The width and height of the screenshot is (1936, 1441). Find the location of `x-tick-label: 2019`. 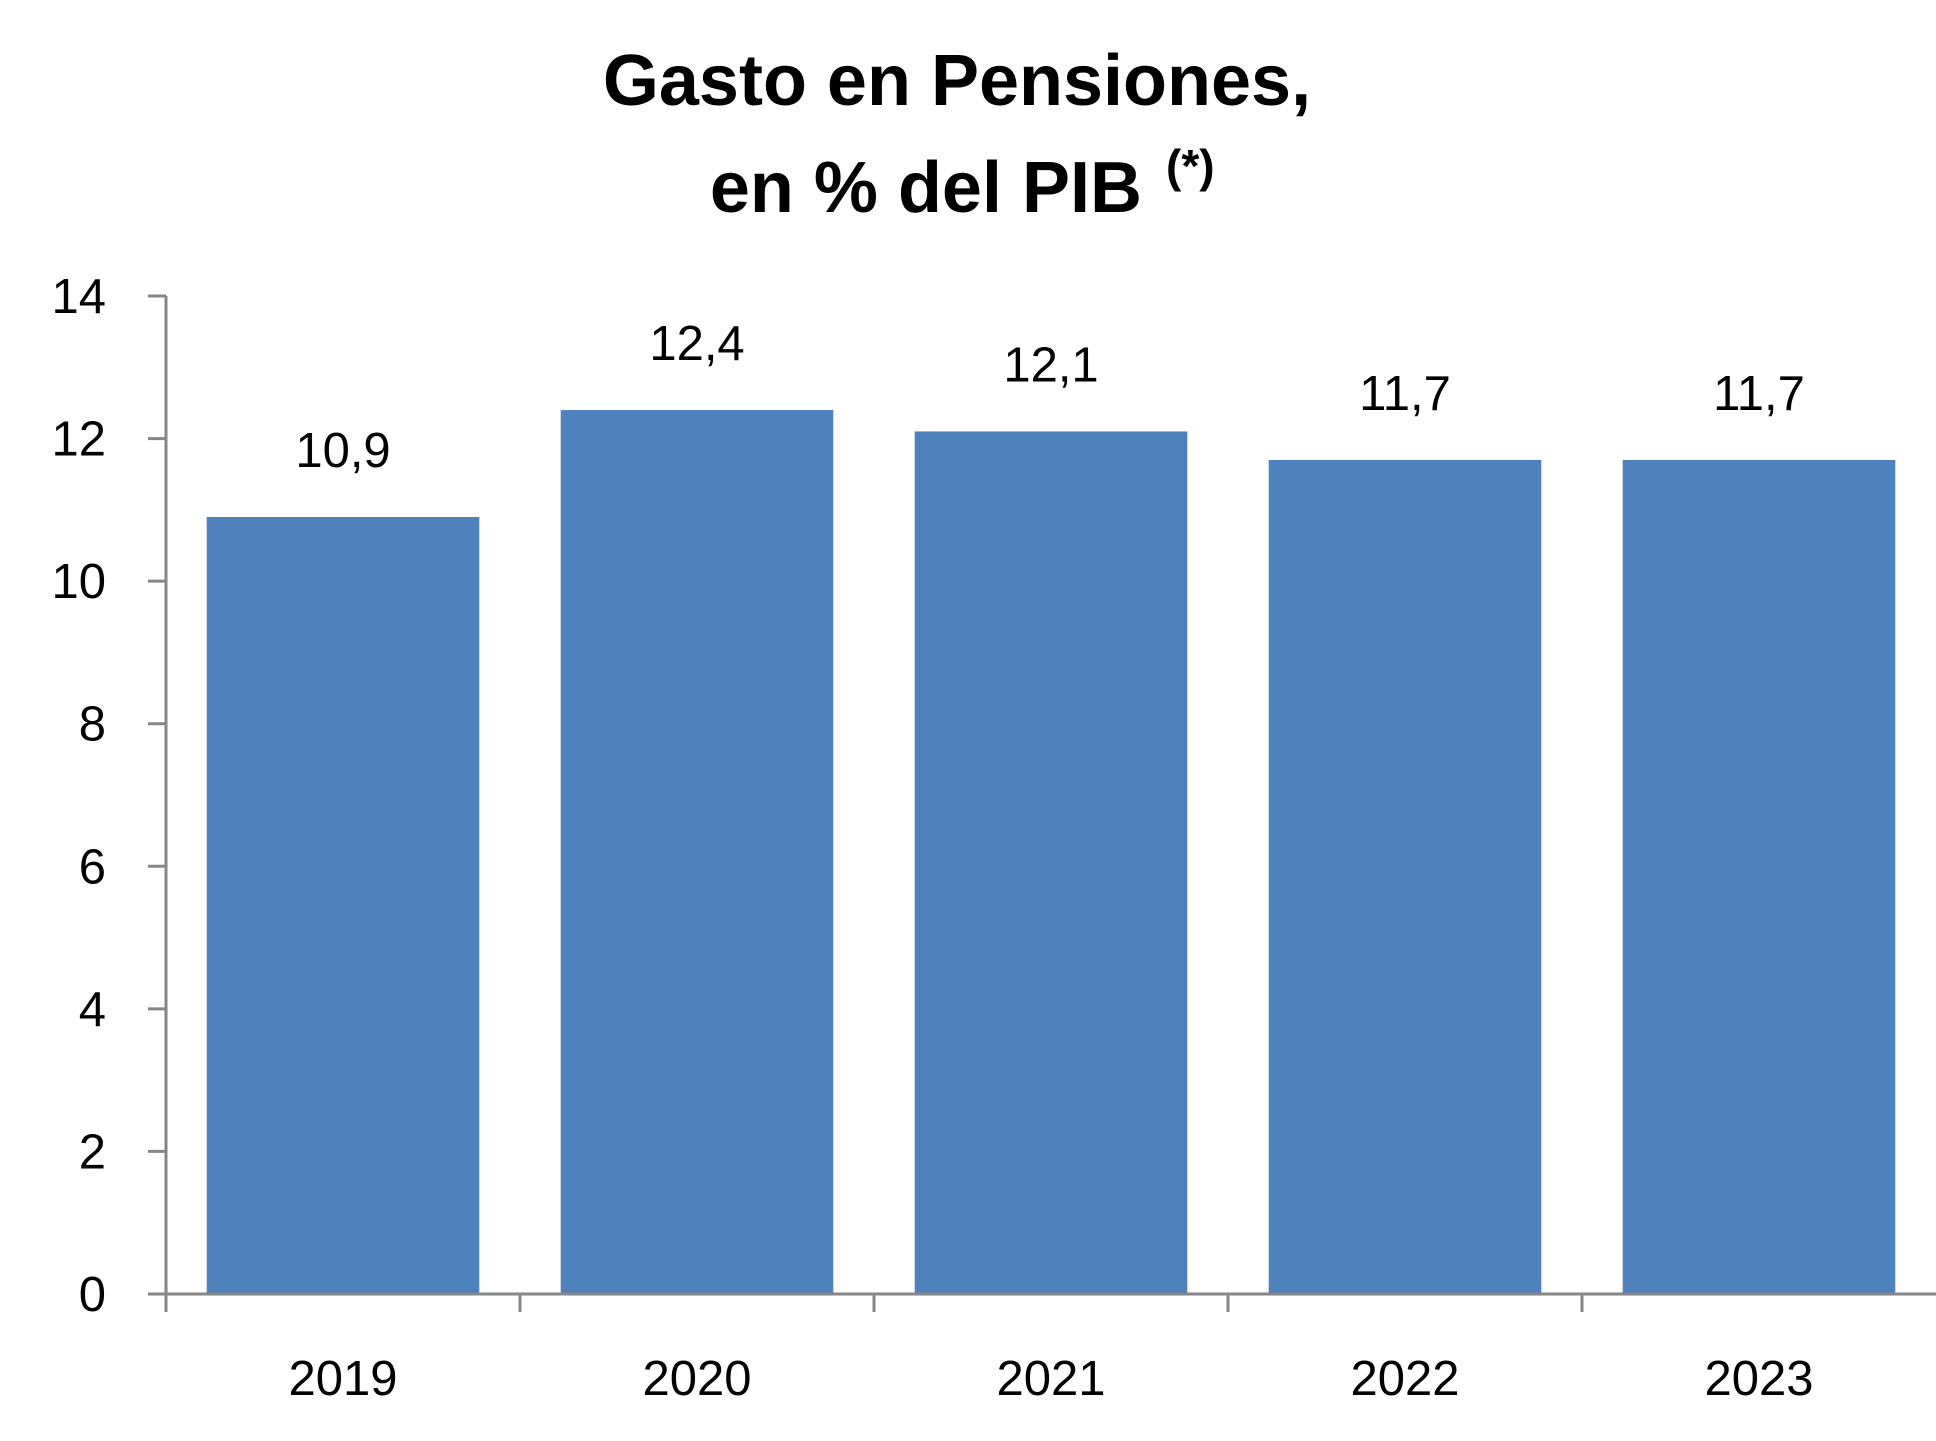

x-tick-label: 2019 is located at coordinates (342, 1379).